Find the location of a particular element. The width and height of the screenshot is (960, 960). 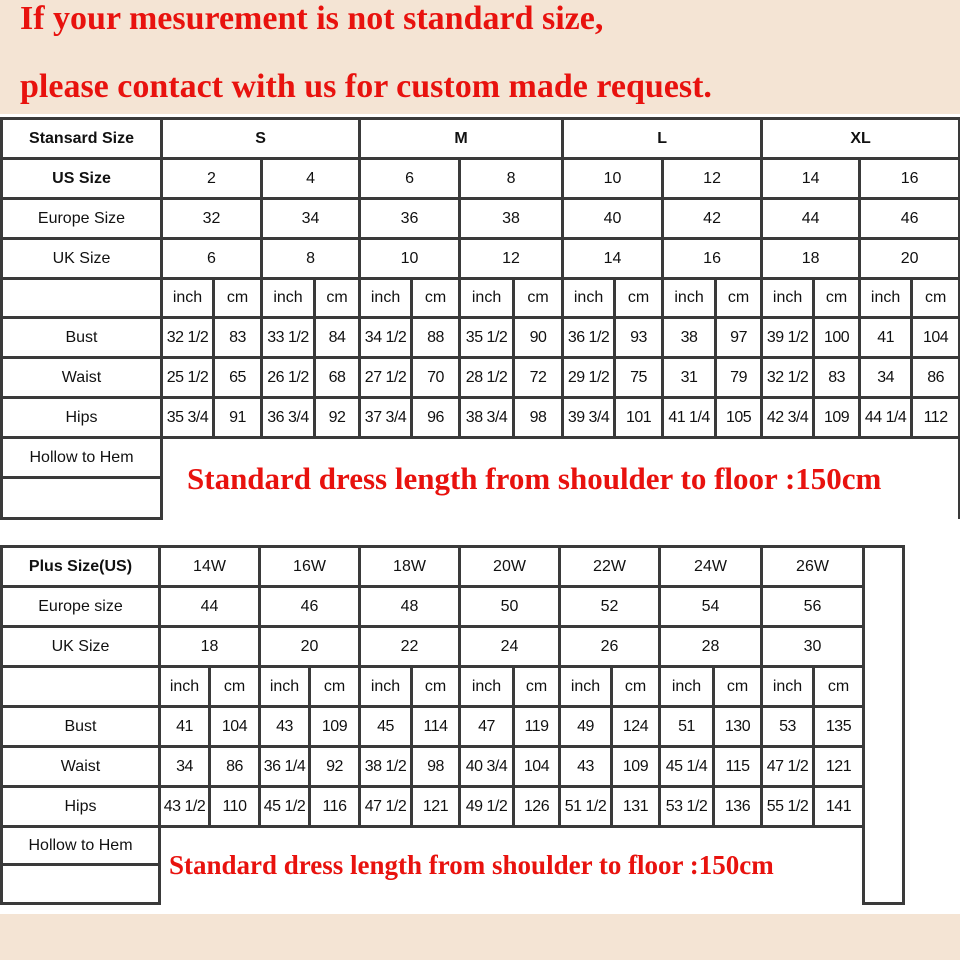

plus-size-header: 26W is located at coordinates (812, 566).